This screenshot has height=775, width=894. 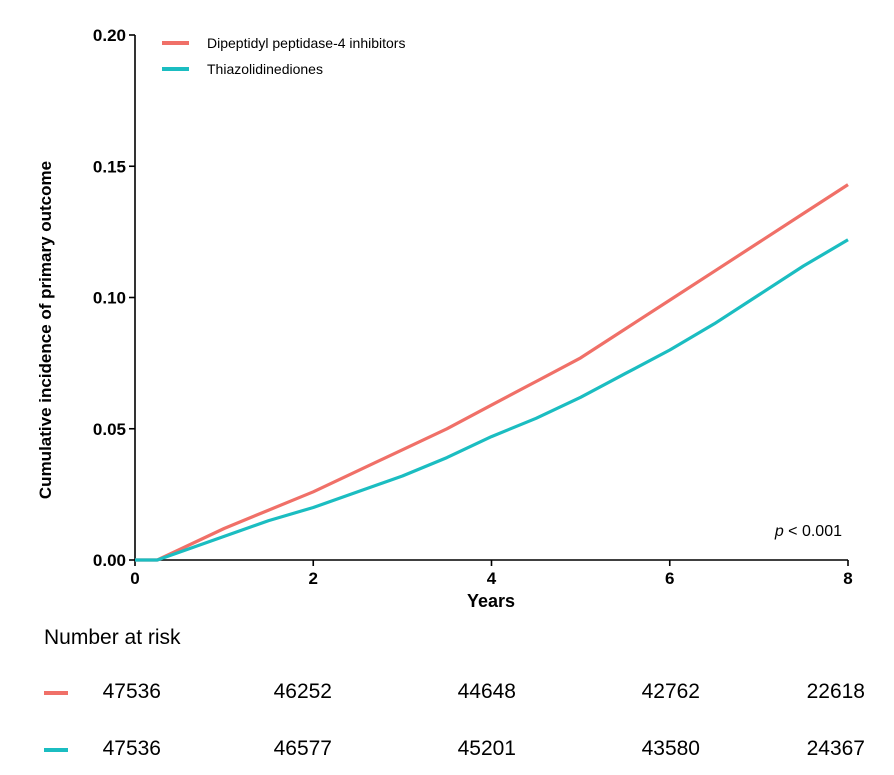 I want to click on risk-count: 46577, so click(x=302, y=748).